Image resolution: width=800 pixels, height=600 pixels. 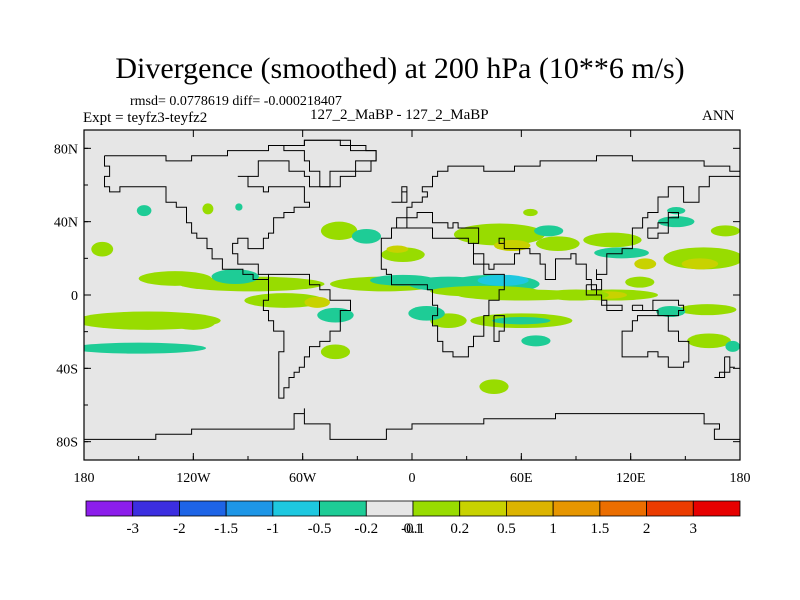 I want to click on colorbar-label: -1, so click(x=273, y=529).